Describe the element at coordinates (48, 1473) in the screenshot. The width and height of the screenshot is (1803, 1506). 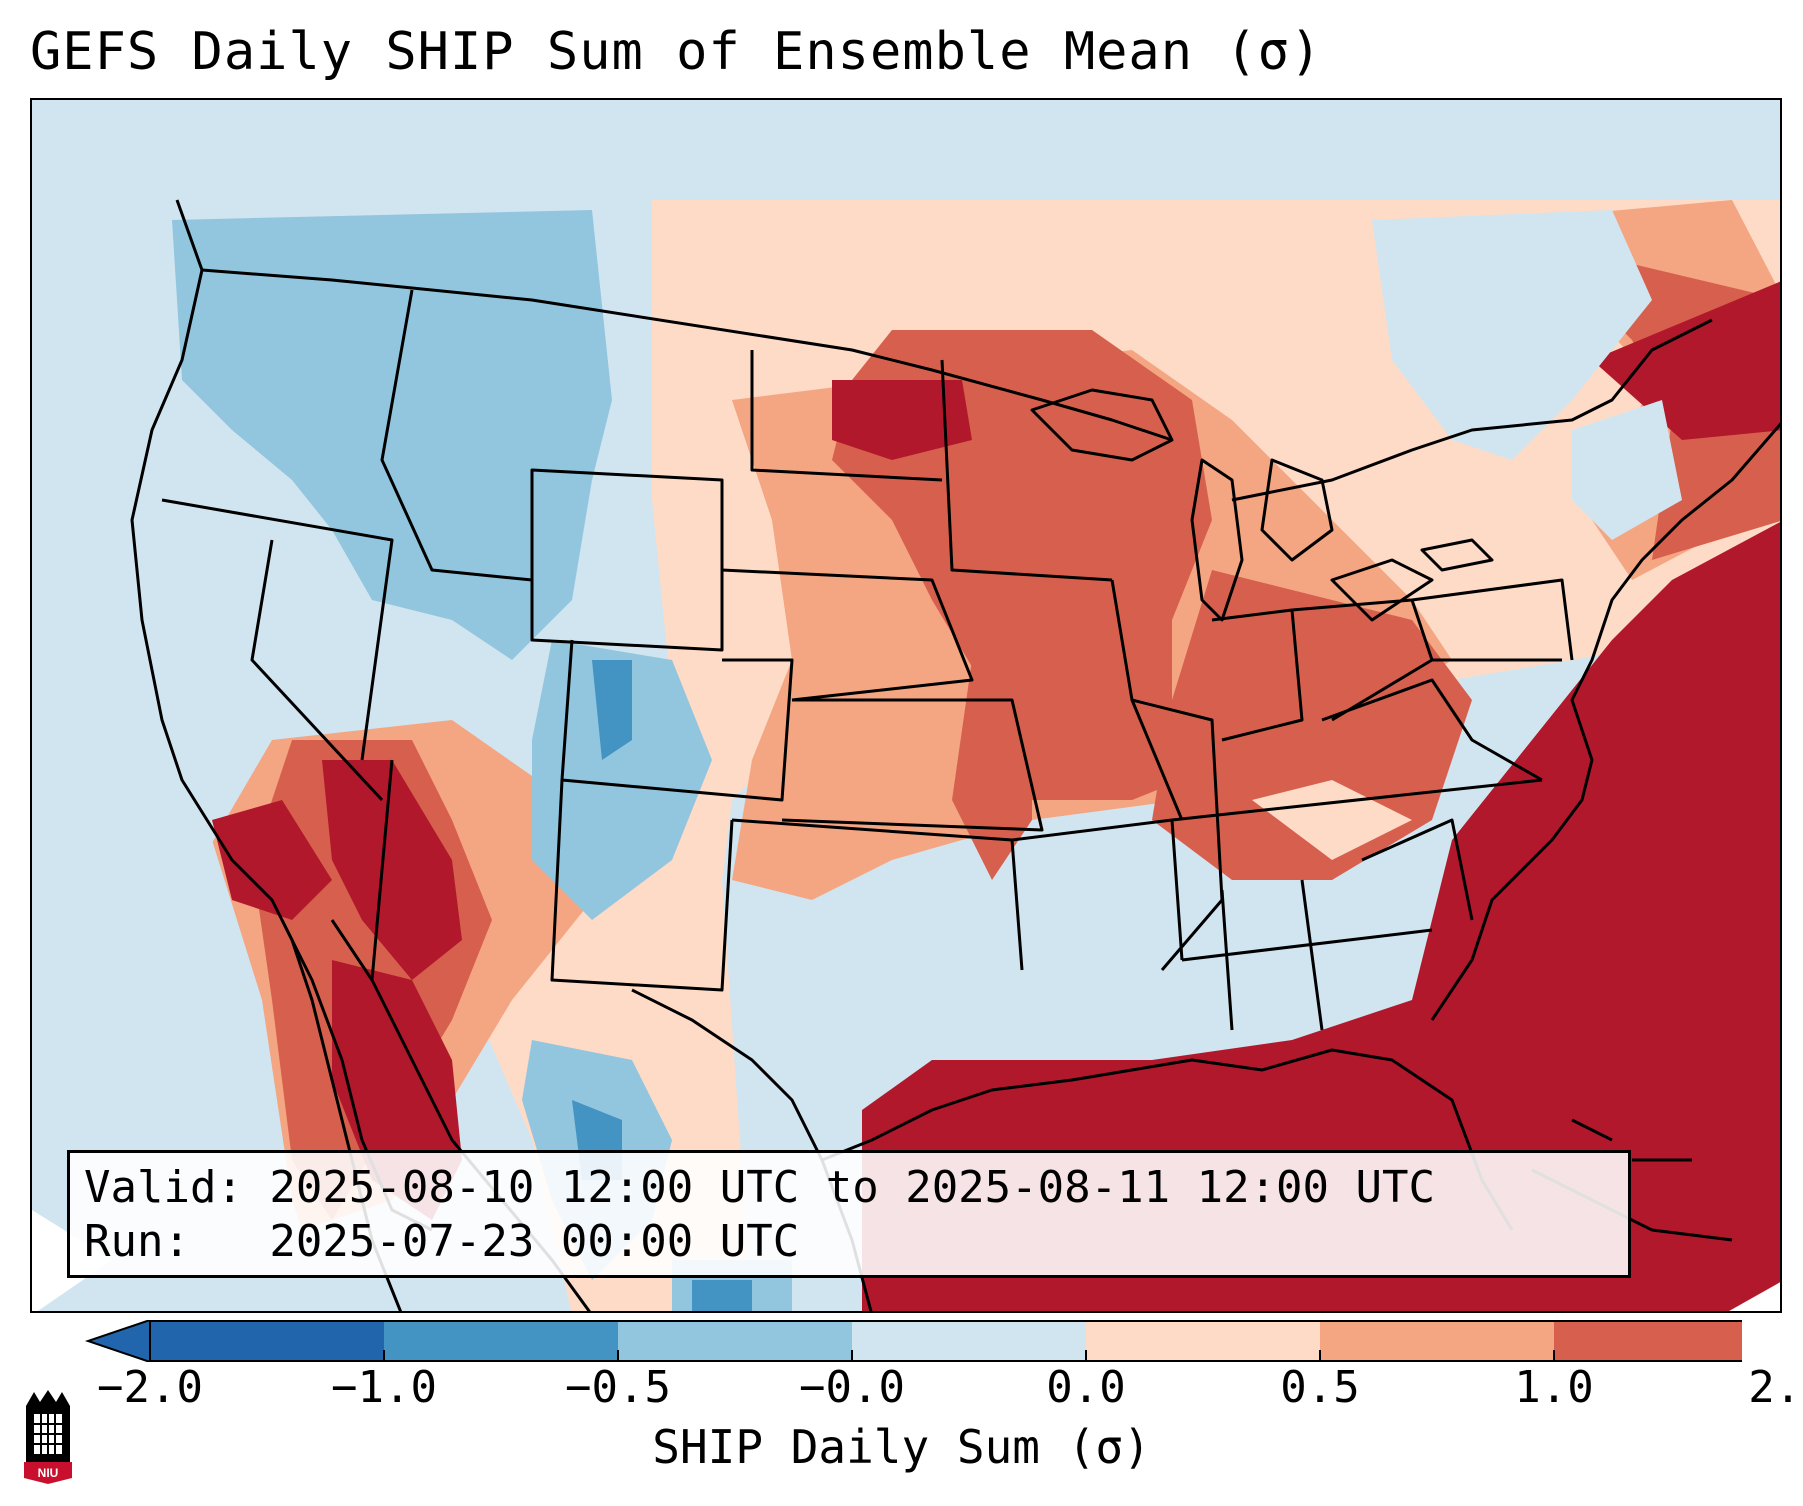
I see `logo-text: NIU` at that location.